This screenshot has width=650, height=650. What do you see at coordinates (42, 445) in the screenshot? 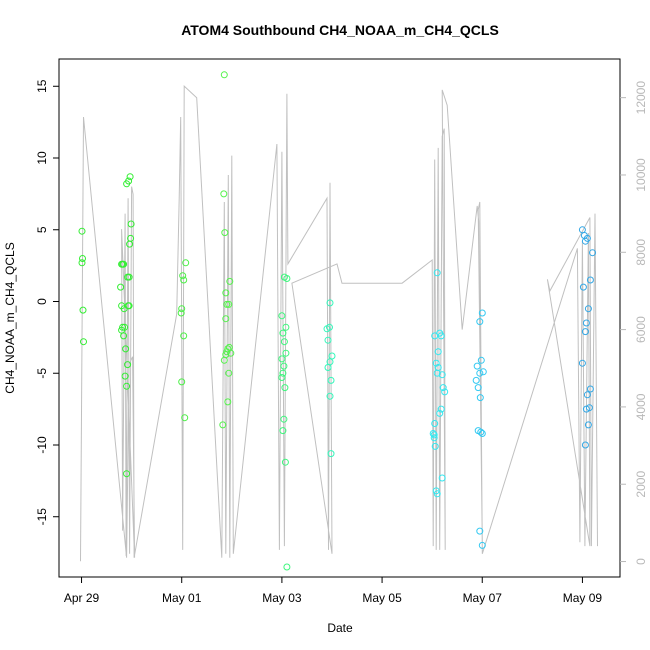
I see `y-tick-label: -10` at bounding box center [42, 445].